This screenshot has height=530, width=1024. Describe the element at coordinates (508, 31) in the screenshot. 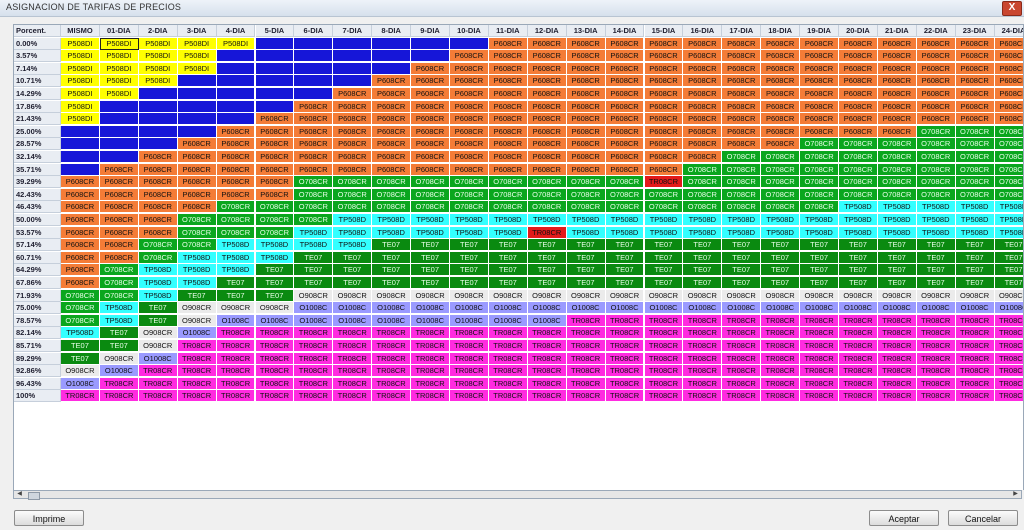

I see `column-header: 11-DIA` at that location.